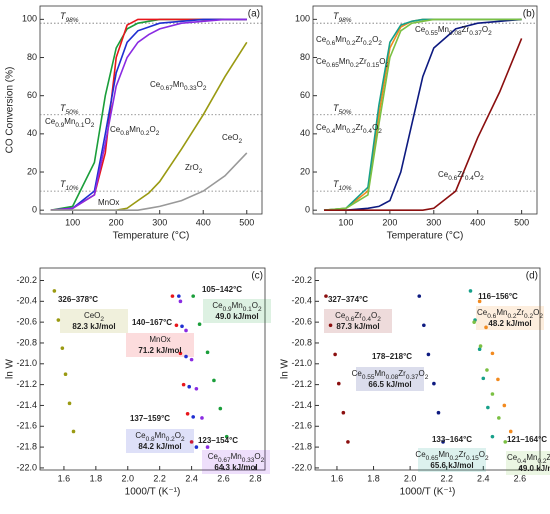 The width and height of the screenshot is (550, 514). I want to click on x-tick-label: 2.6, so click(520, 478).